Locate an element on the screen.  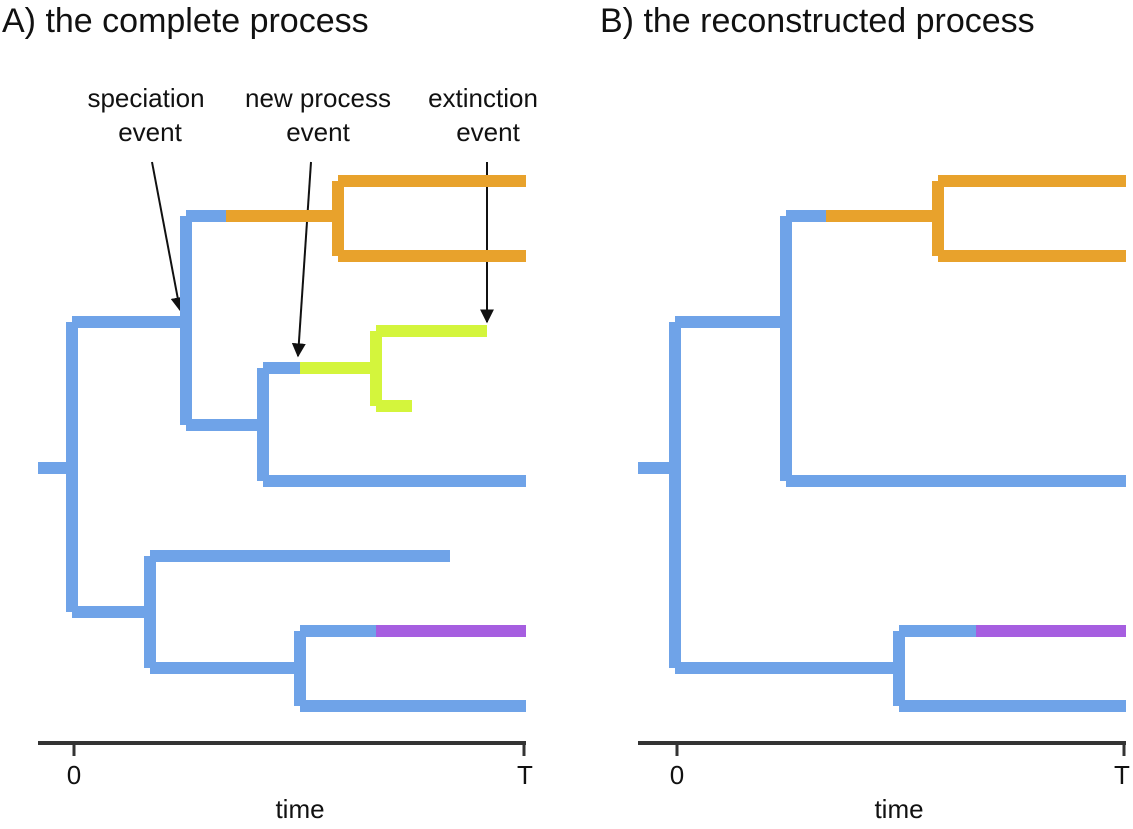
tree-a-orange-branches is located at coordinates (376, 218).